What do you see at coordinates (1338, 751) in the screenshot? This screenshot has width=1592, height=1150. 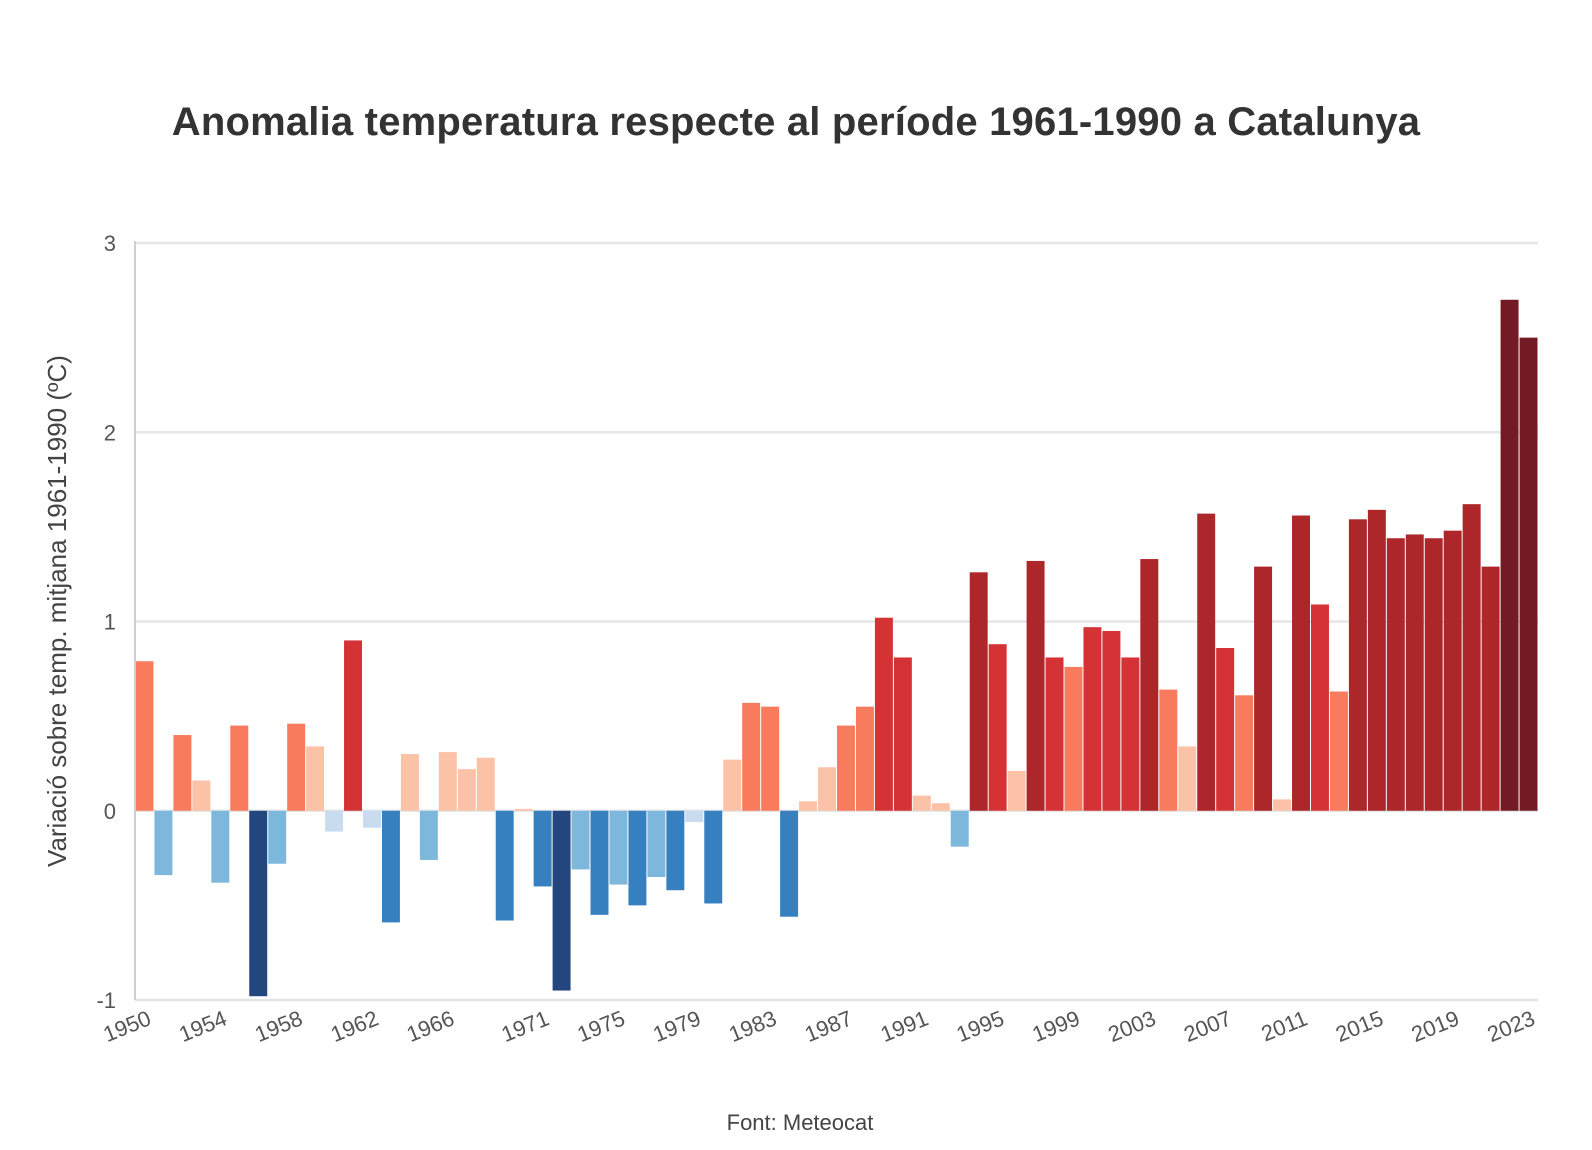 I see `bar-2013` at bounding box center [1338, 751].